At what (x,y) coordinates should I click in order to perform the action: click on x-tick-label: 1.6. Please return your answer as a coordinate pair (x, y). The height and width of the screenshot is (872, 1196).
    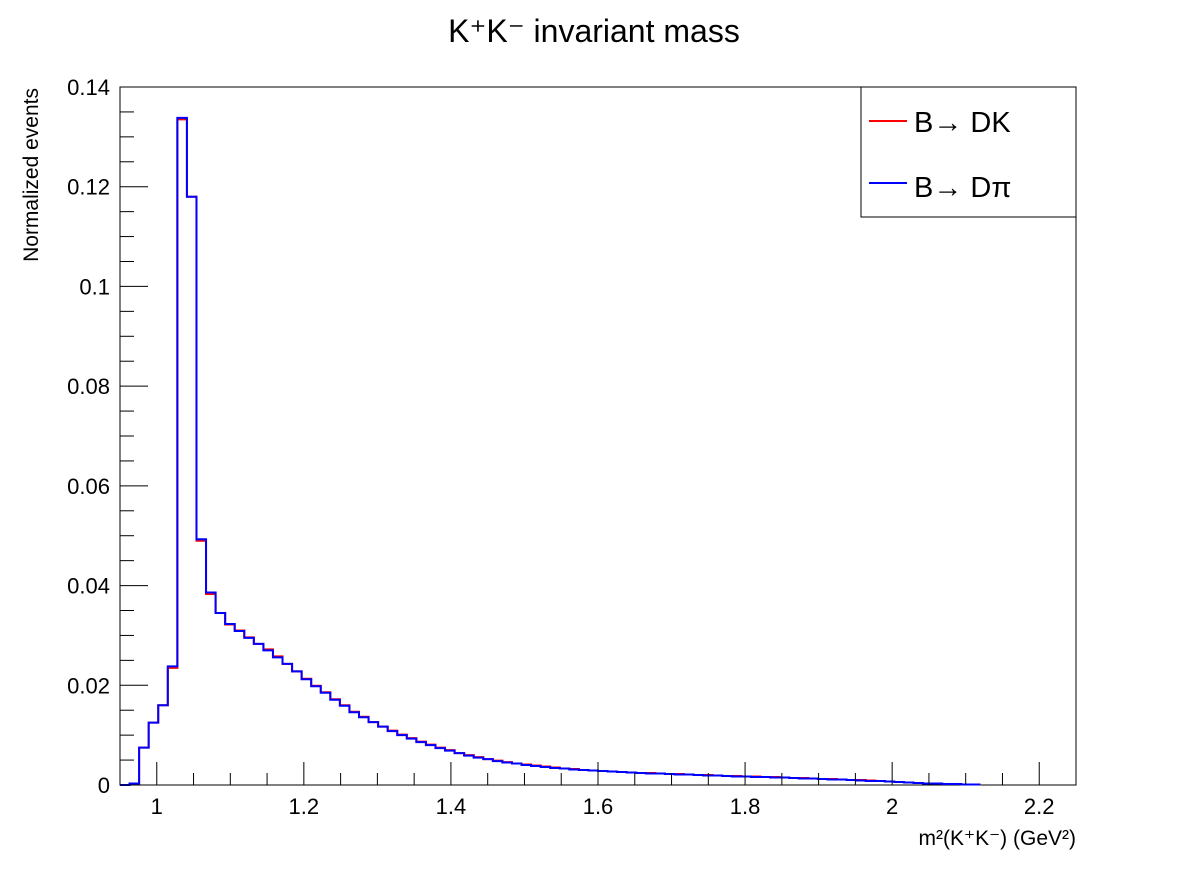
    Looking at the image, I should click on (598, 806).